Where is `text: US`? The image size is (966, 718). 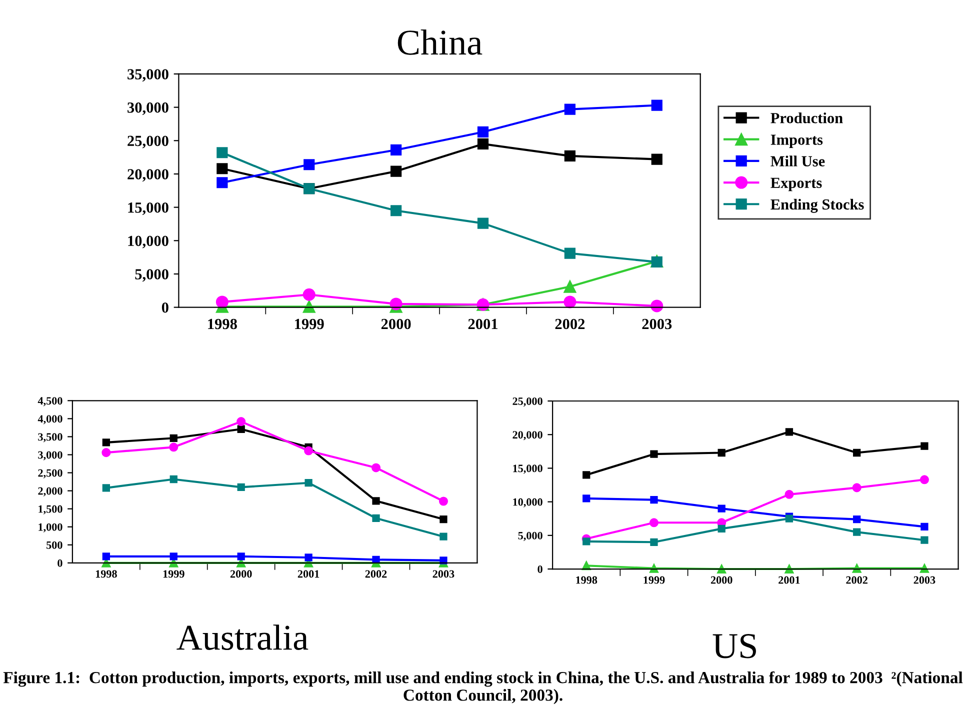 text: US is located at coordinates (734, 646).